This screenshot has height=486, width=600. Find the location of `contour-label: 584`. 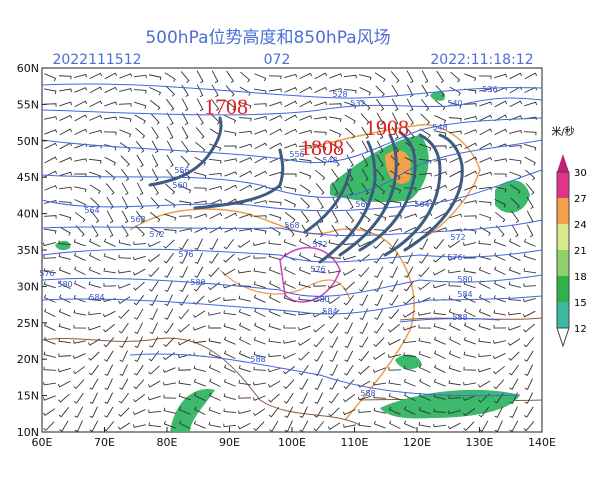

contour-label: 584 is located at coordinates (464, 294).